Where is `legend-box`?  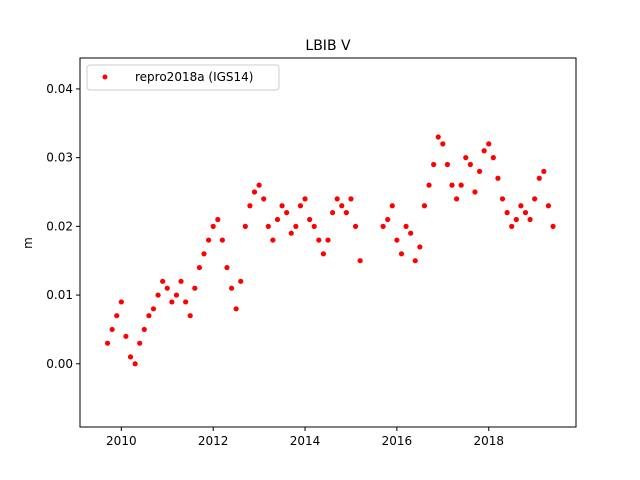
legend-box is located at coordinates (183, 77).